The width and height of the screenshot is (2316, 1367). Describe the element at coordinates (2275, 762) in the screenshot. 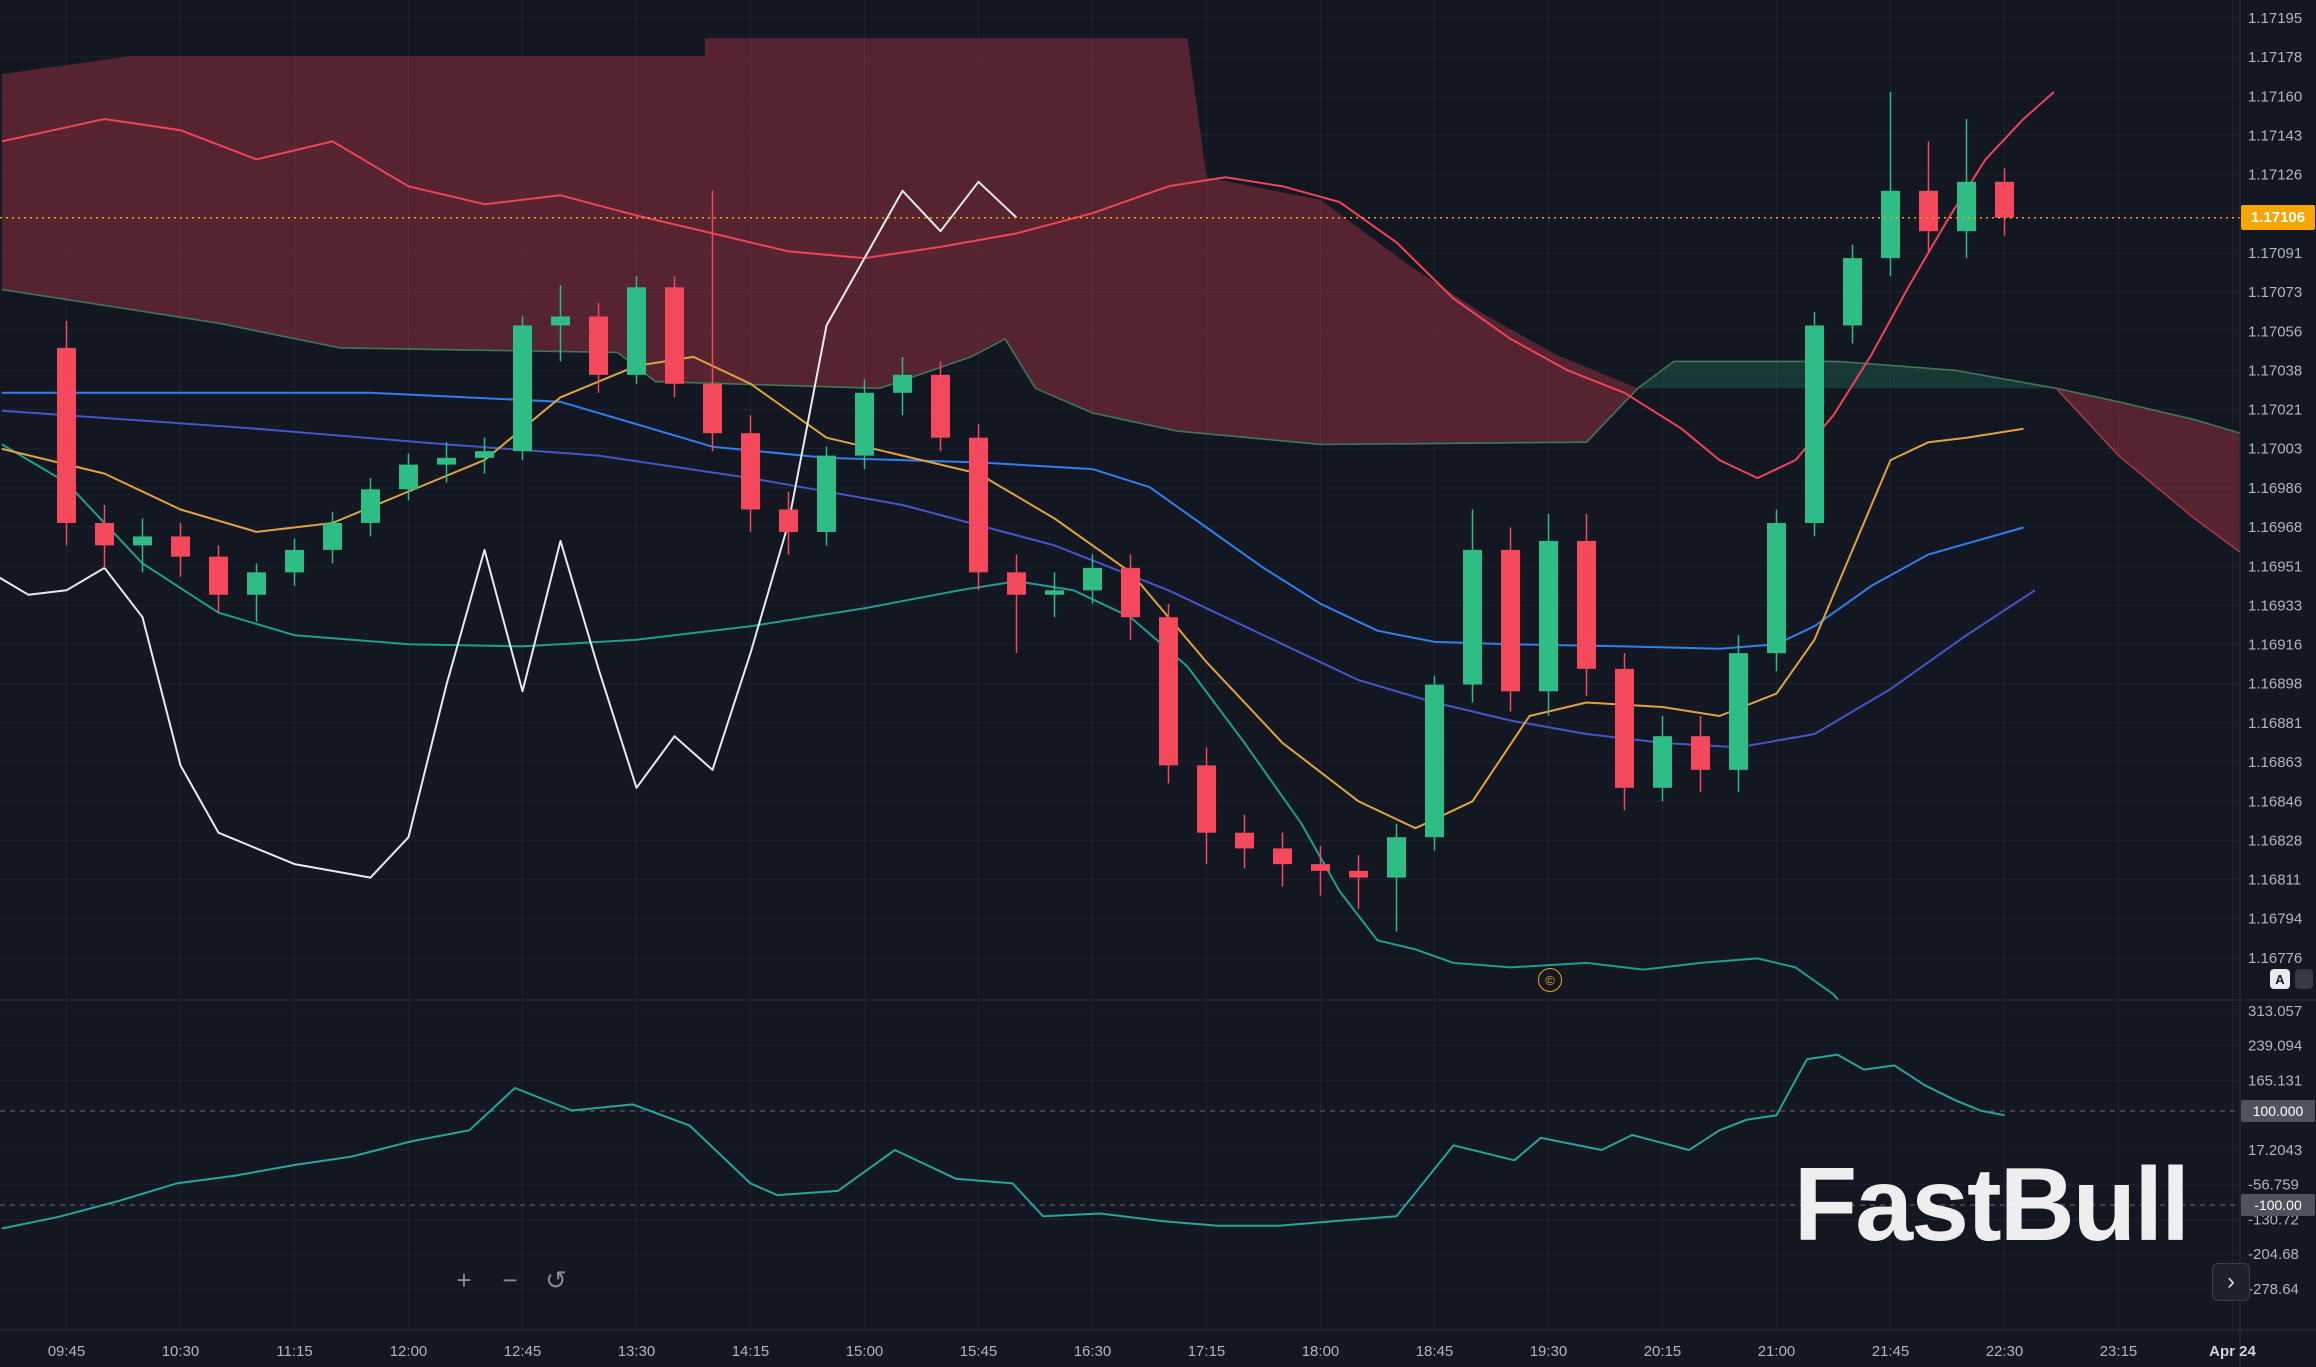

I see `price-axis-label: 1.16863` at that location.